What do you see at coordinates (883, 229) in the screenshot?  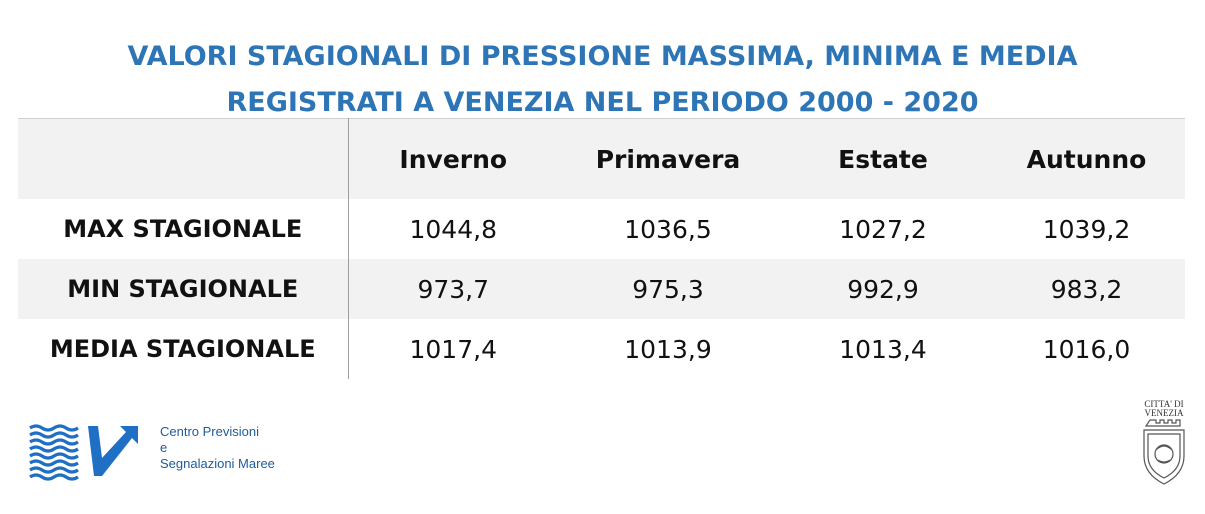 I see `cell-value: 1027,2` at bounding box center [883, 229].